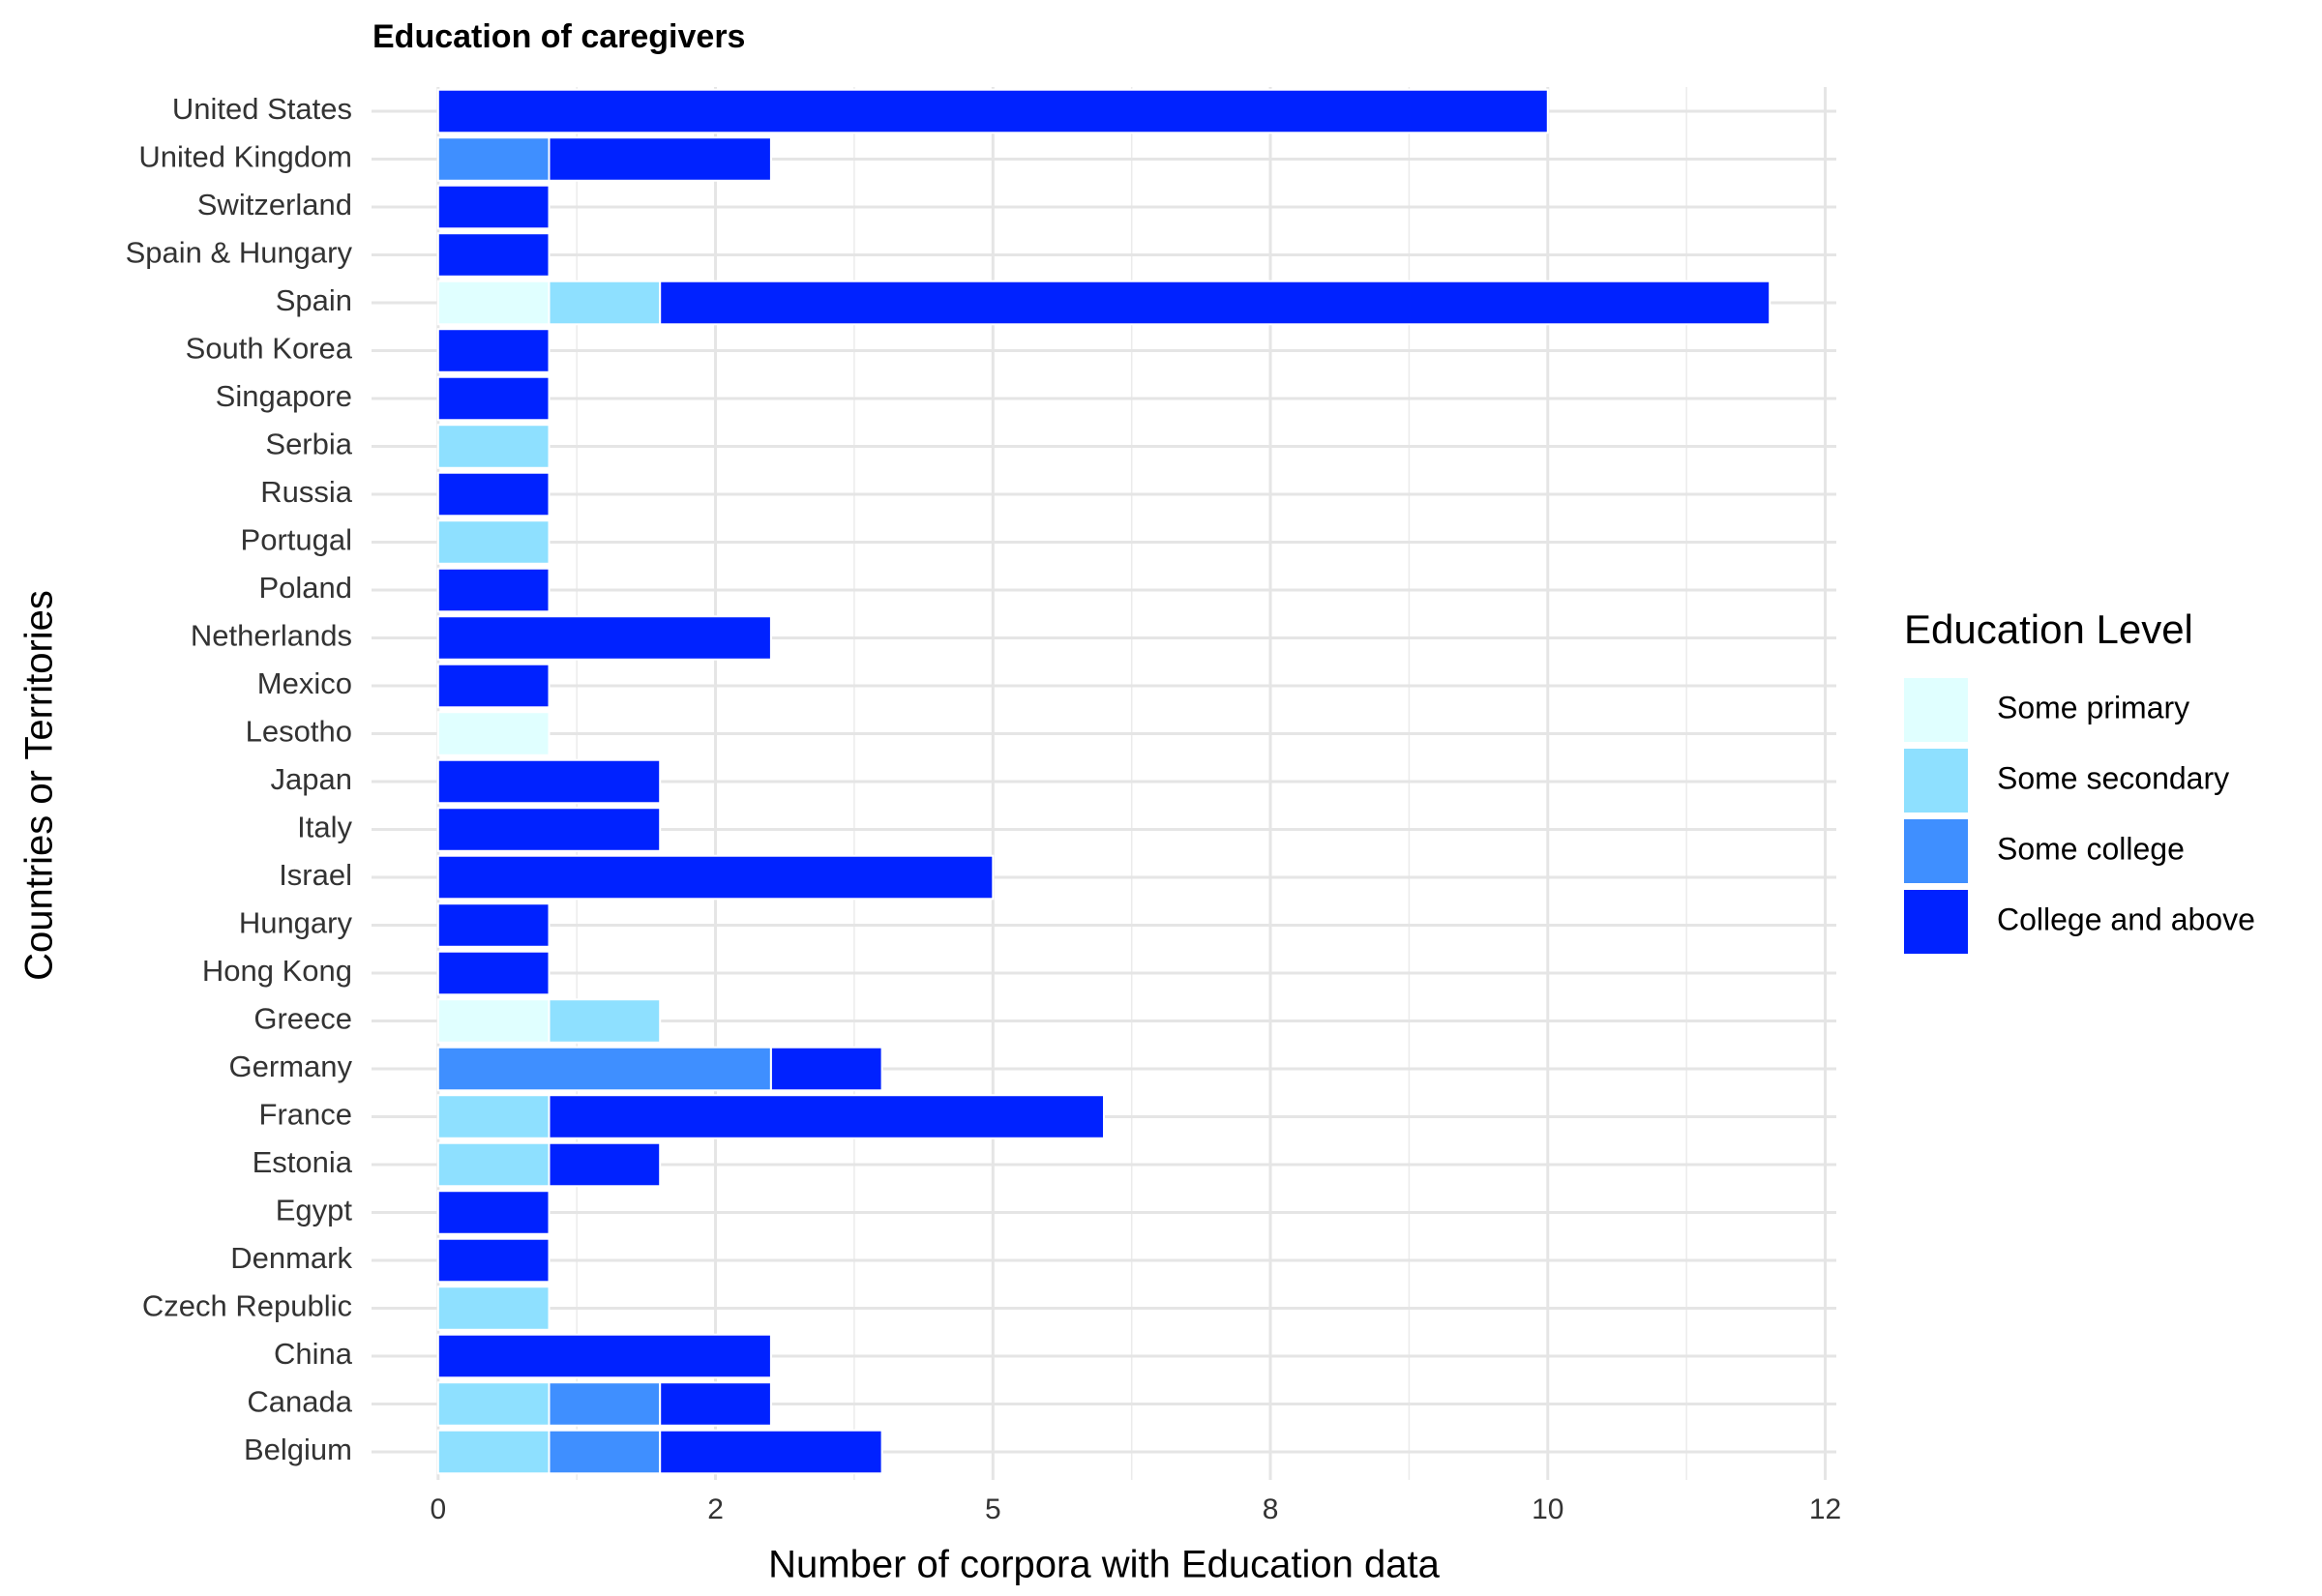 Image resolution: width=2322 pixels, height=1596 pixels. I want to click on y-tick-label: Egypt, so click(314, 1210).